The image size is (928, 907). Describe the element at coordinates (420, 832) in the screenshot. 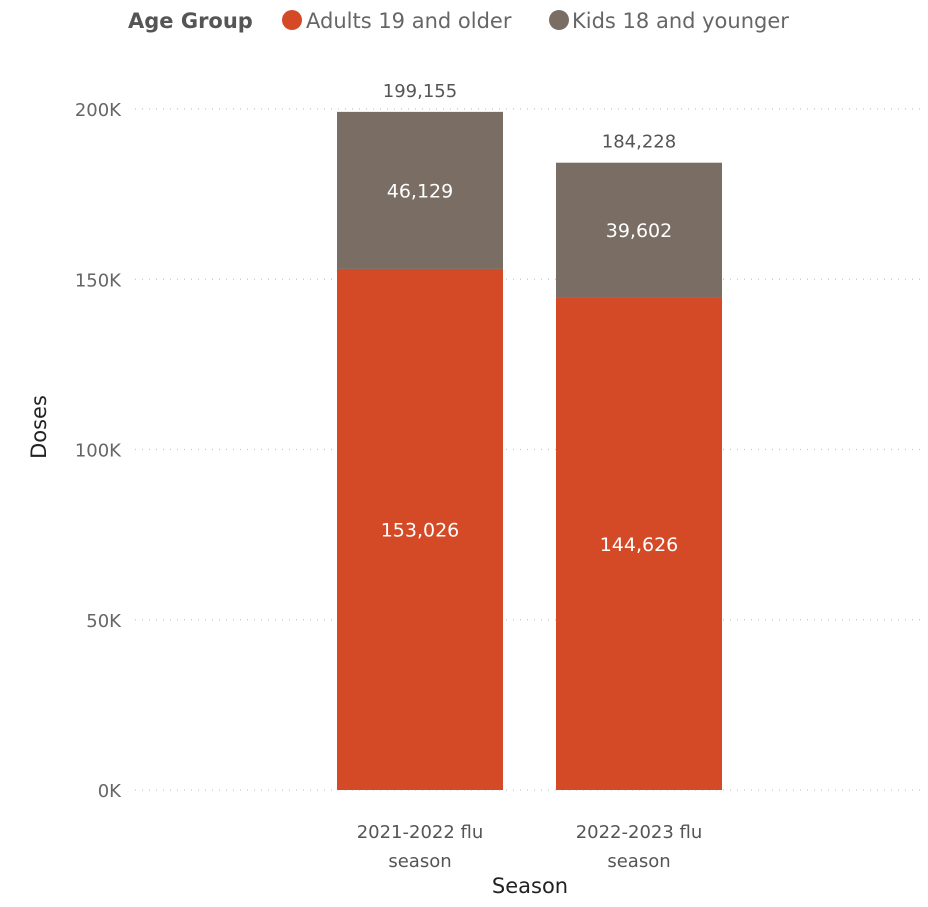

I see `x-tick-label: 2021-2022 flu` at that location.